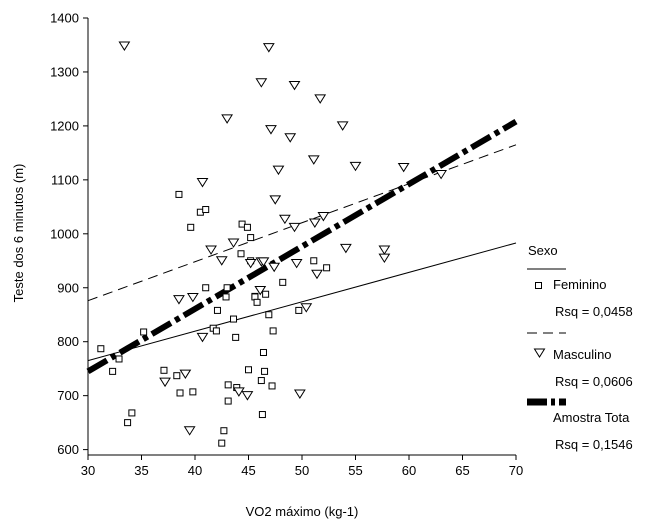 This screenshot has width=649, height=525. What do you see at coordinates (68, 395) in the screenshot?
I see `y-tick-label: 700` at bounding box center [68, 395].